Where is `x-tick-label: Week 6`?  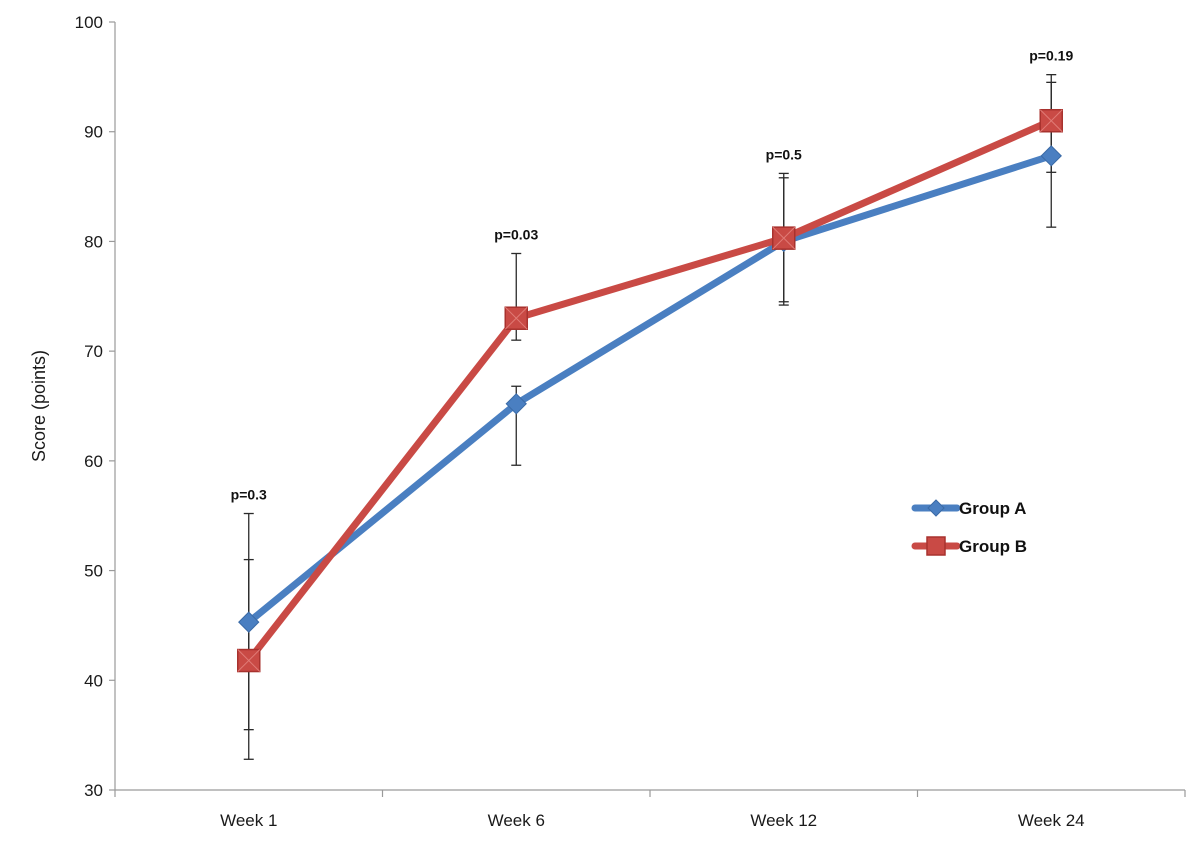 x-tick-label: Week 6 is located at coordinates (516, 820).